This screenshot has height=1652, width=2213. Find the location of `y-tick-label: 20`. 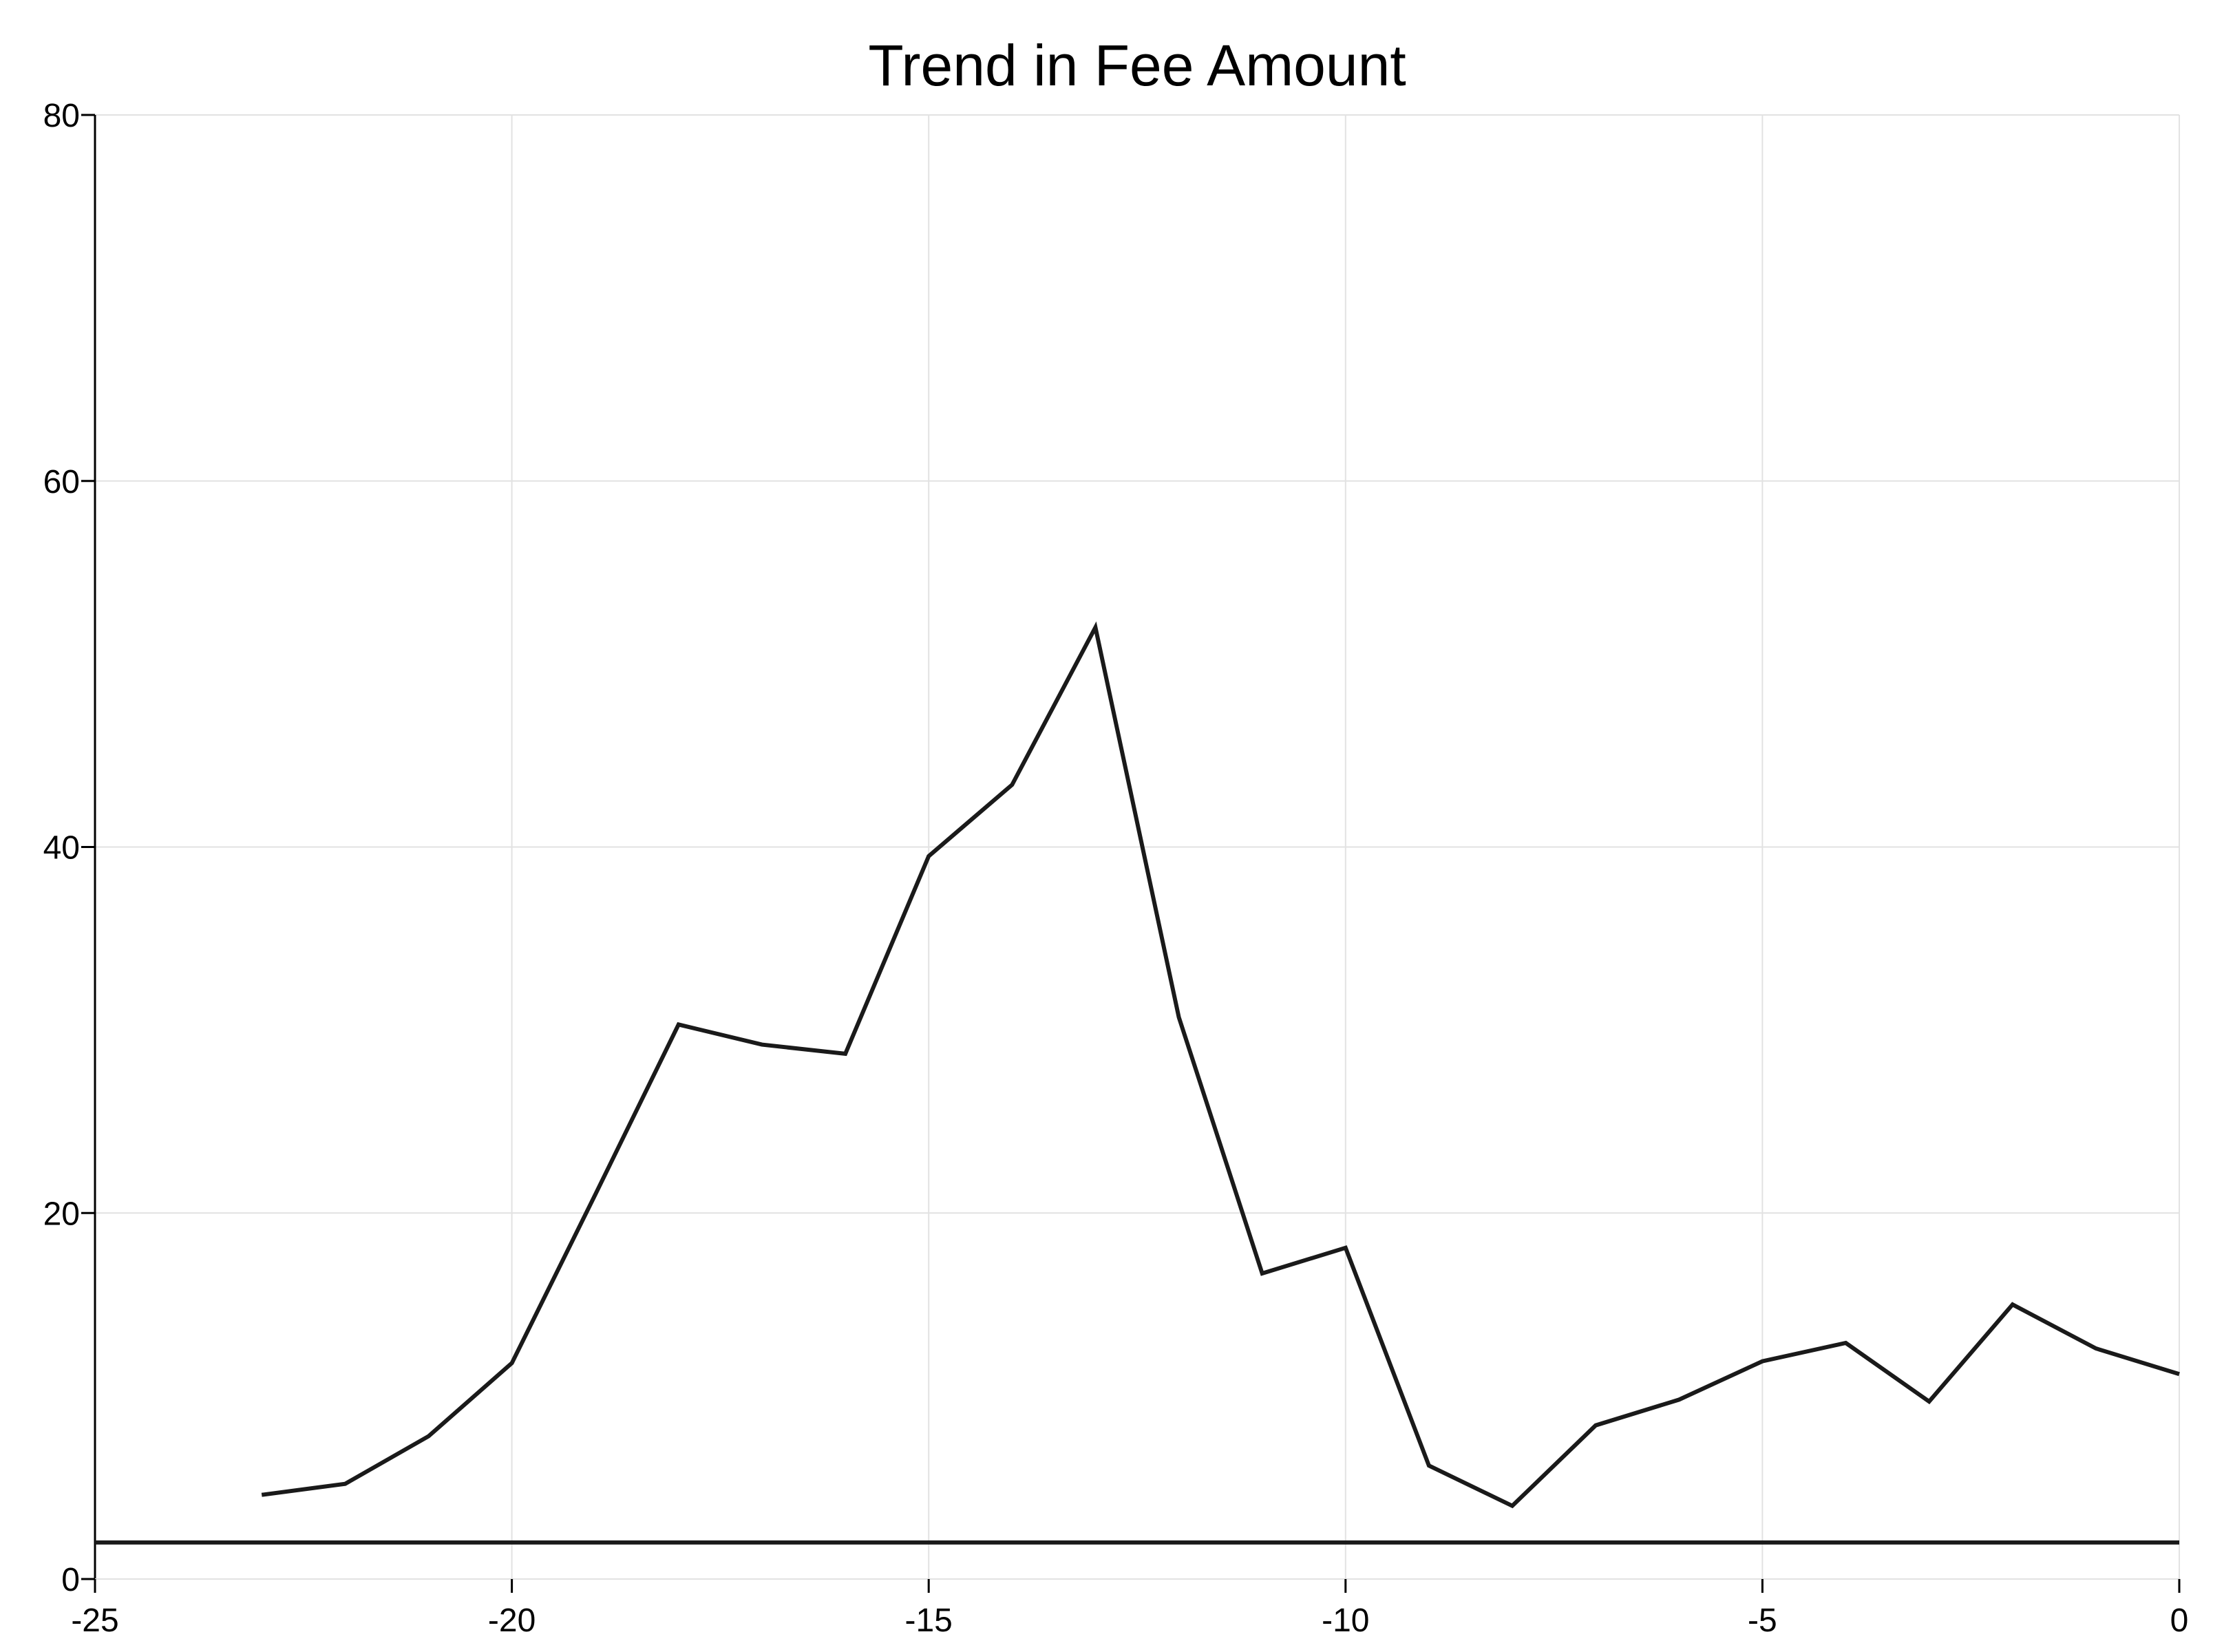

y-tick-label: 20 is located at coordinates (62, 1214).